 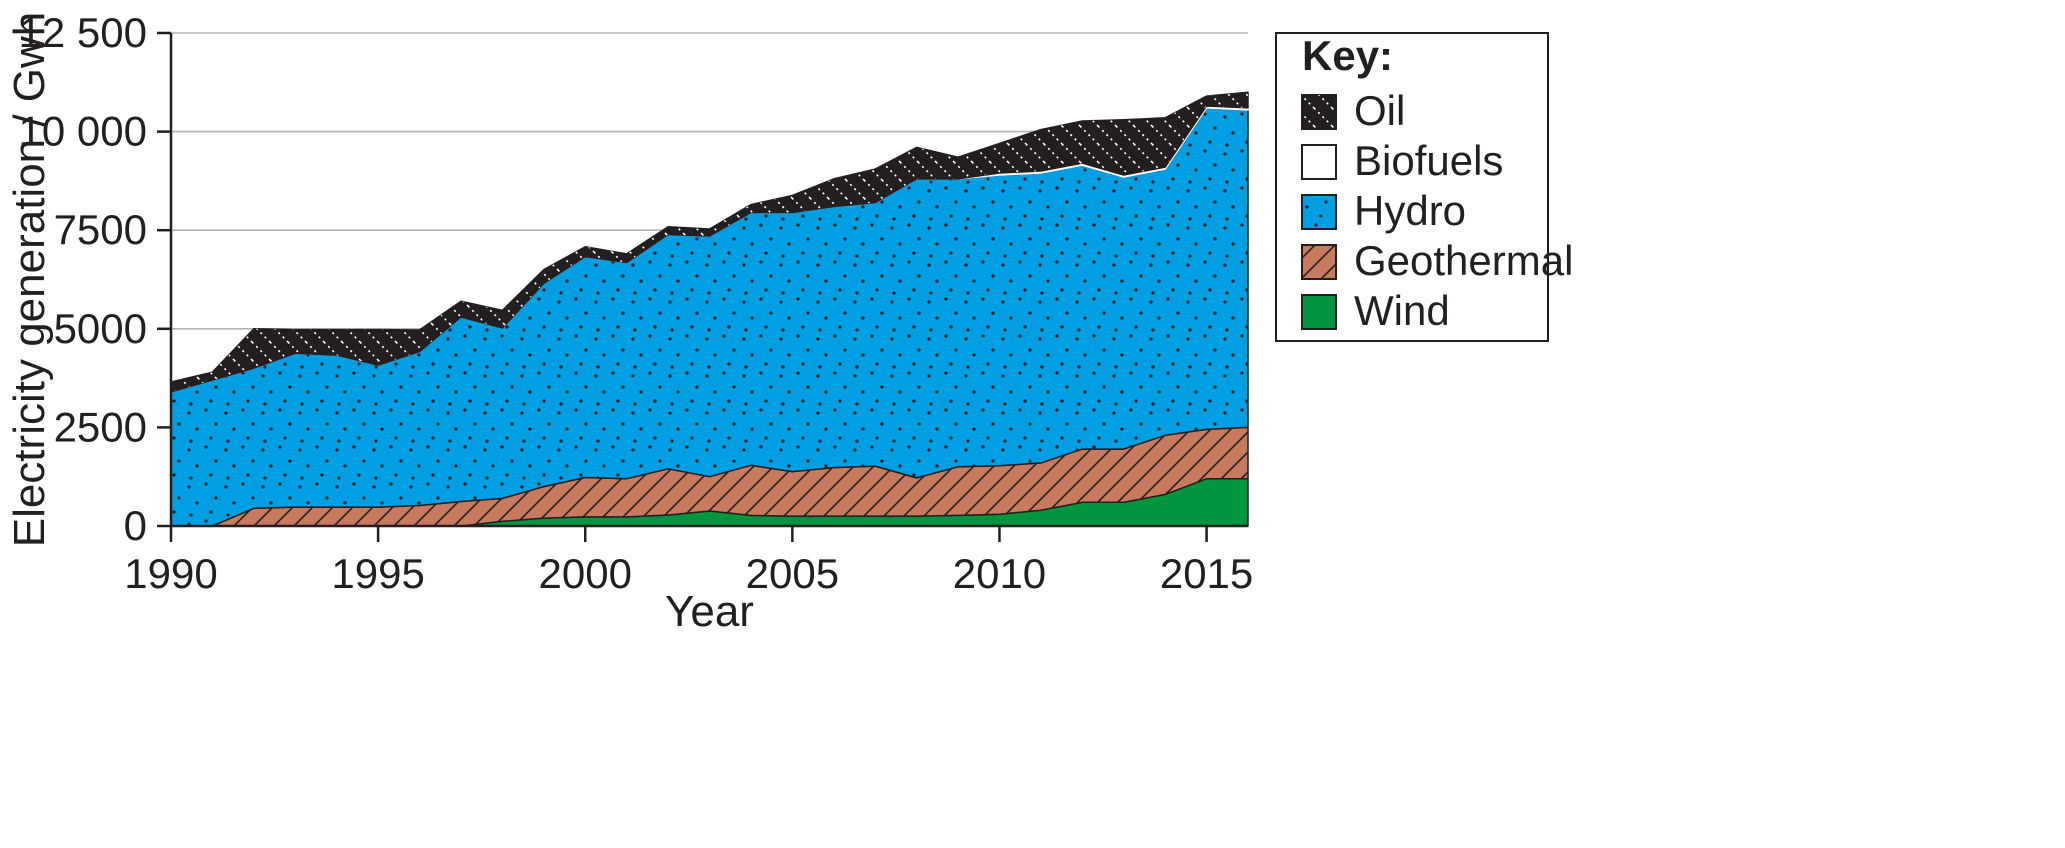 I want to click on legend-swatch-biofuels, so click(x=1319, y=162).